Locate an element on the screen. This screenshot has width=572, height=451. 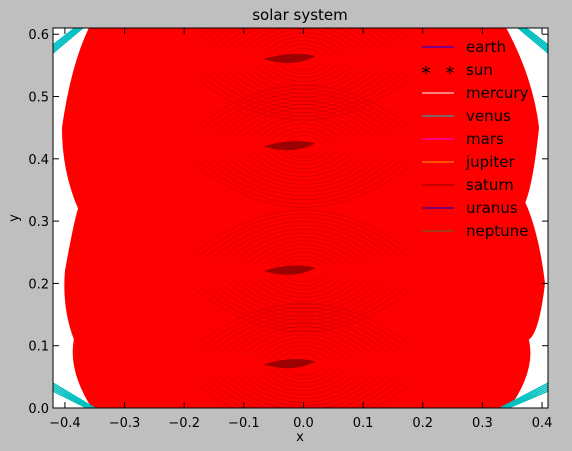
legend-label: mars is located at coordinates (485, 139).